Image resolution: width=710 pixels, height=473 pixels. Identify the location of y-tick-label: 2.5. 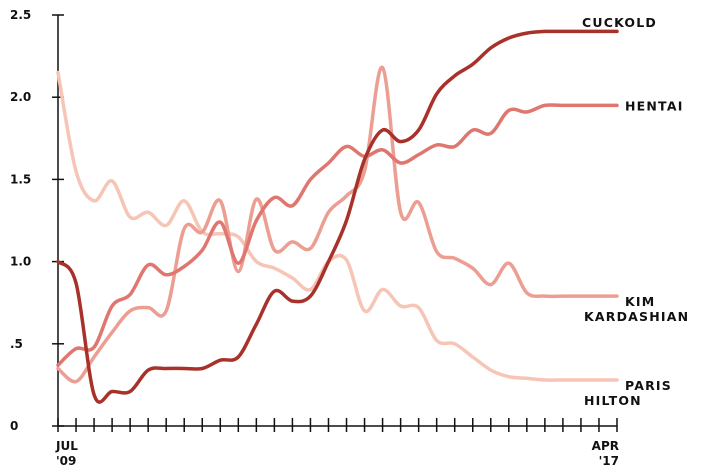
(20, 15).